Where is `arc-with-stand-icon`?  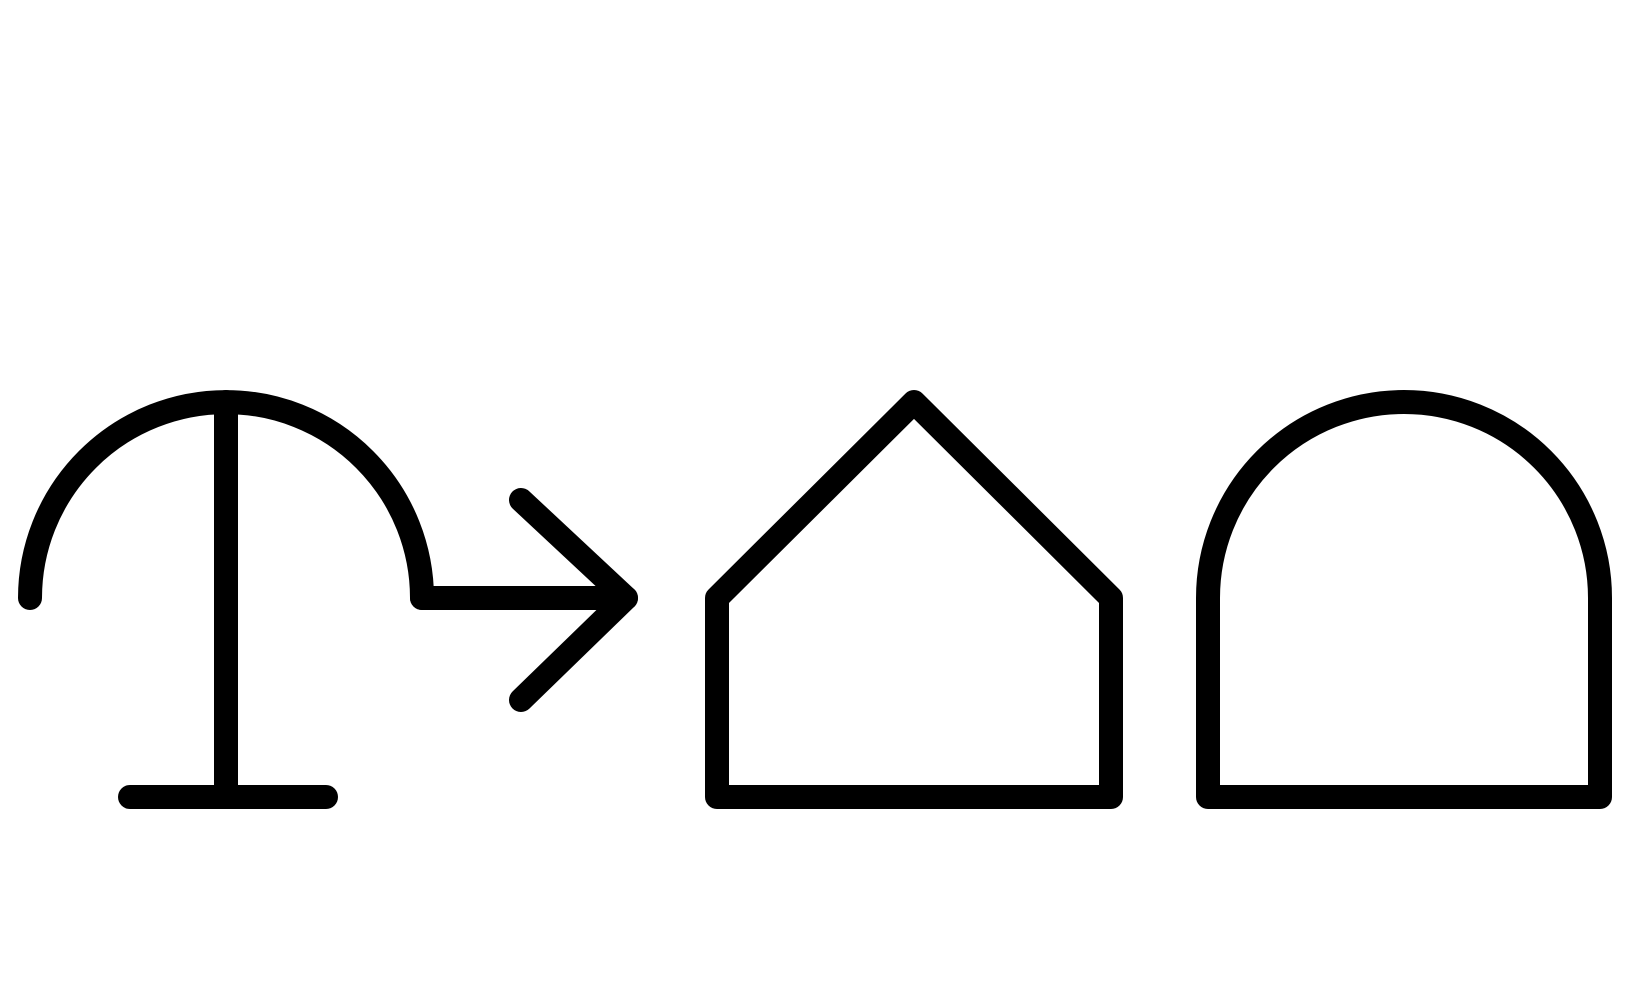
arc-with-stand-icon is located at coordinates (226, 599).